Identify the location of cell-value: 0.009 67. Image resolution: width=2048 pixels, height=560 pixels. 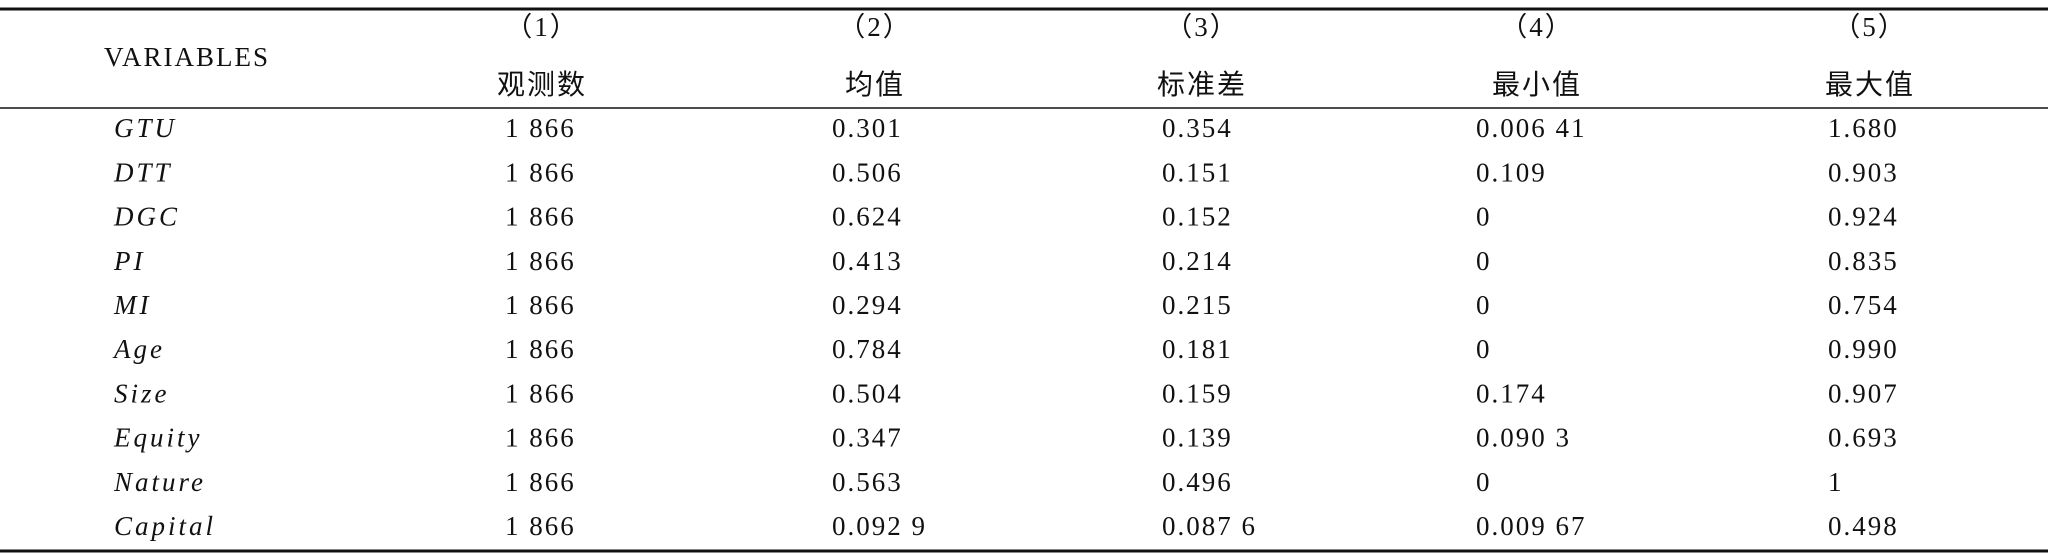
(1531, 526).